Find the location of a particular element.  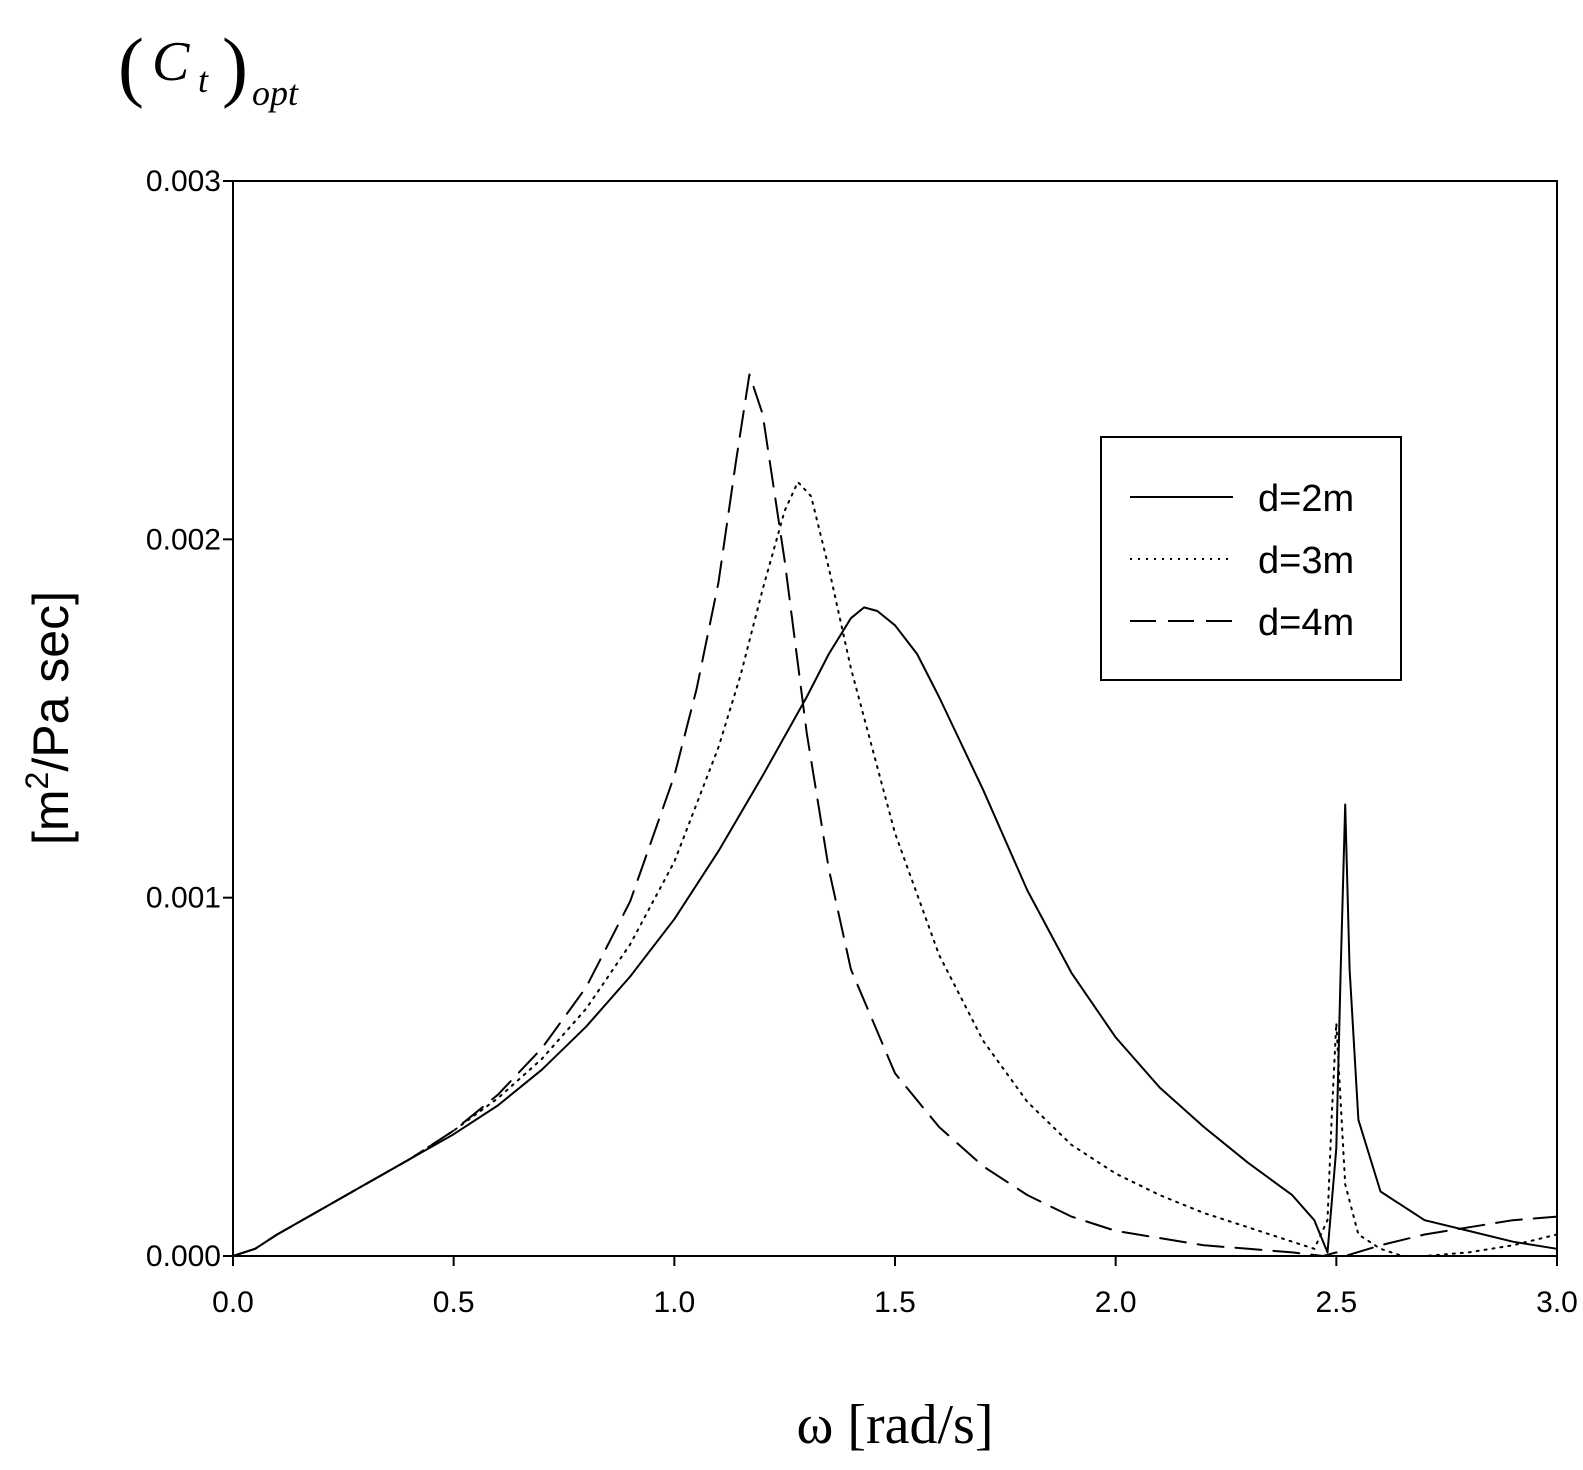

x-axis-ticks: 0.0 0.5 1.0 1.5 2.0 2.5 3.0 is located at coordinates (895, 1287).